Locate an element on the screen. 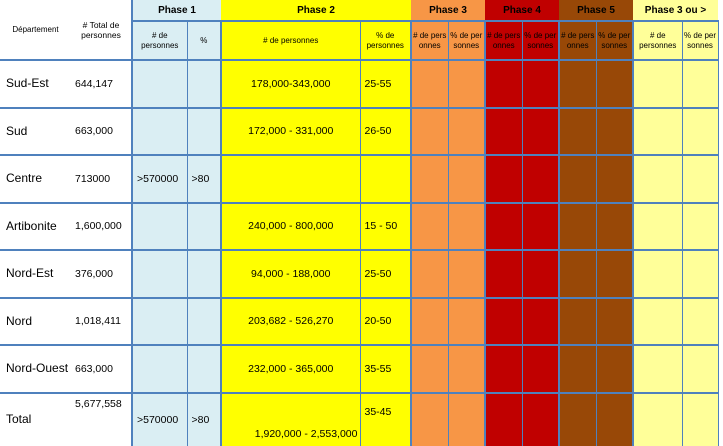 The image size is (723, 446). row-total: 1,018,411 is located at coordinates (101, 321).